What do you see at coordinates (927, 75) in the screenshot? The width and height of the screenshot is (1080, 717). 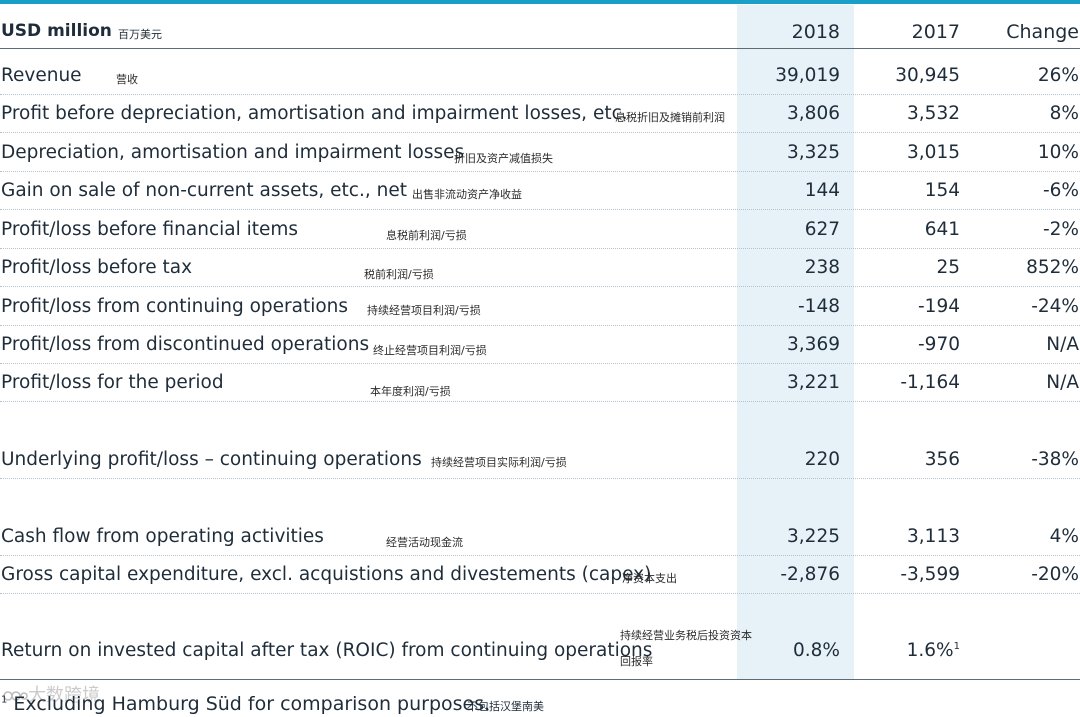 I see `value-2017: 30,945` at bounding box center [927, 75].